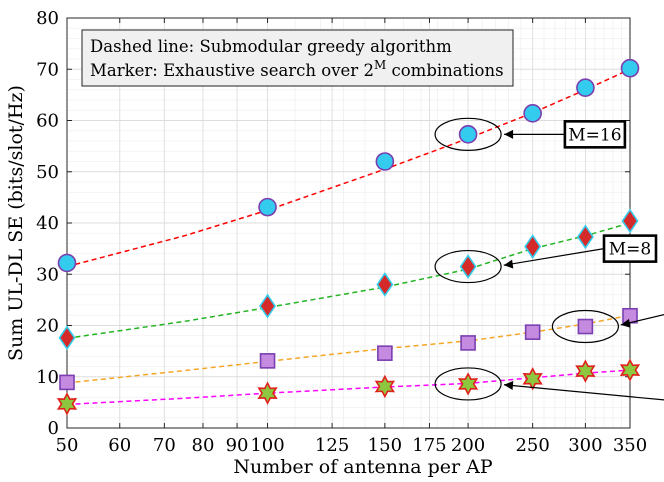  What do you see at coordinates (380, 65) in the screenshot?
I see `legend-line-2-superscript: M` at bounding box center [380, 65].